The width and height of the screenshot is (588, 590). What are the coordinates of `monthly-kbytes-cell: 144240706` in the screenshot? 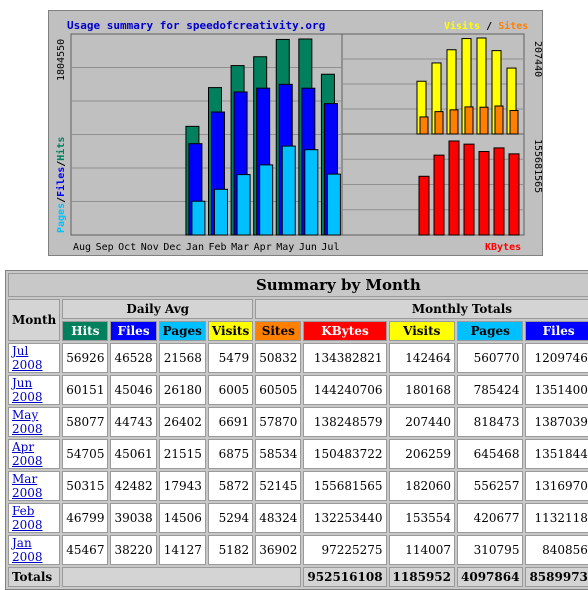 It's located at (345, 390).